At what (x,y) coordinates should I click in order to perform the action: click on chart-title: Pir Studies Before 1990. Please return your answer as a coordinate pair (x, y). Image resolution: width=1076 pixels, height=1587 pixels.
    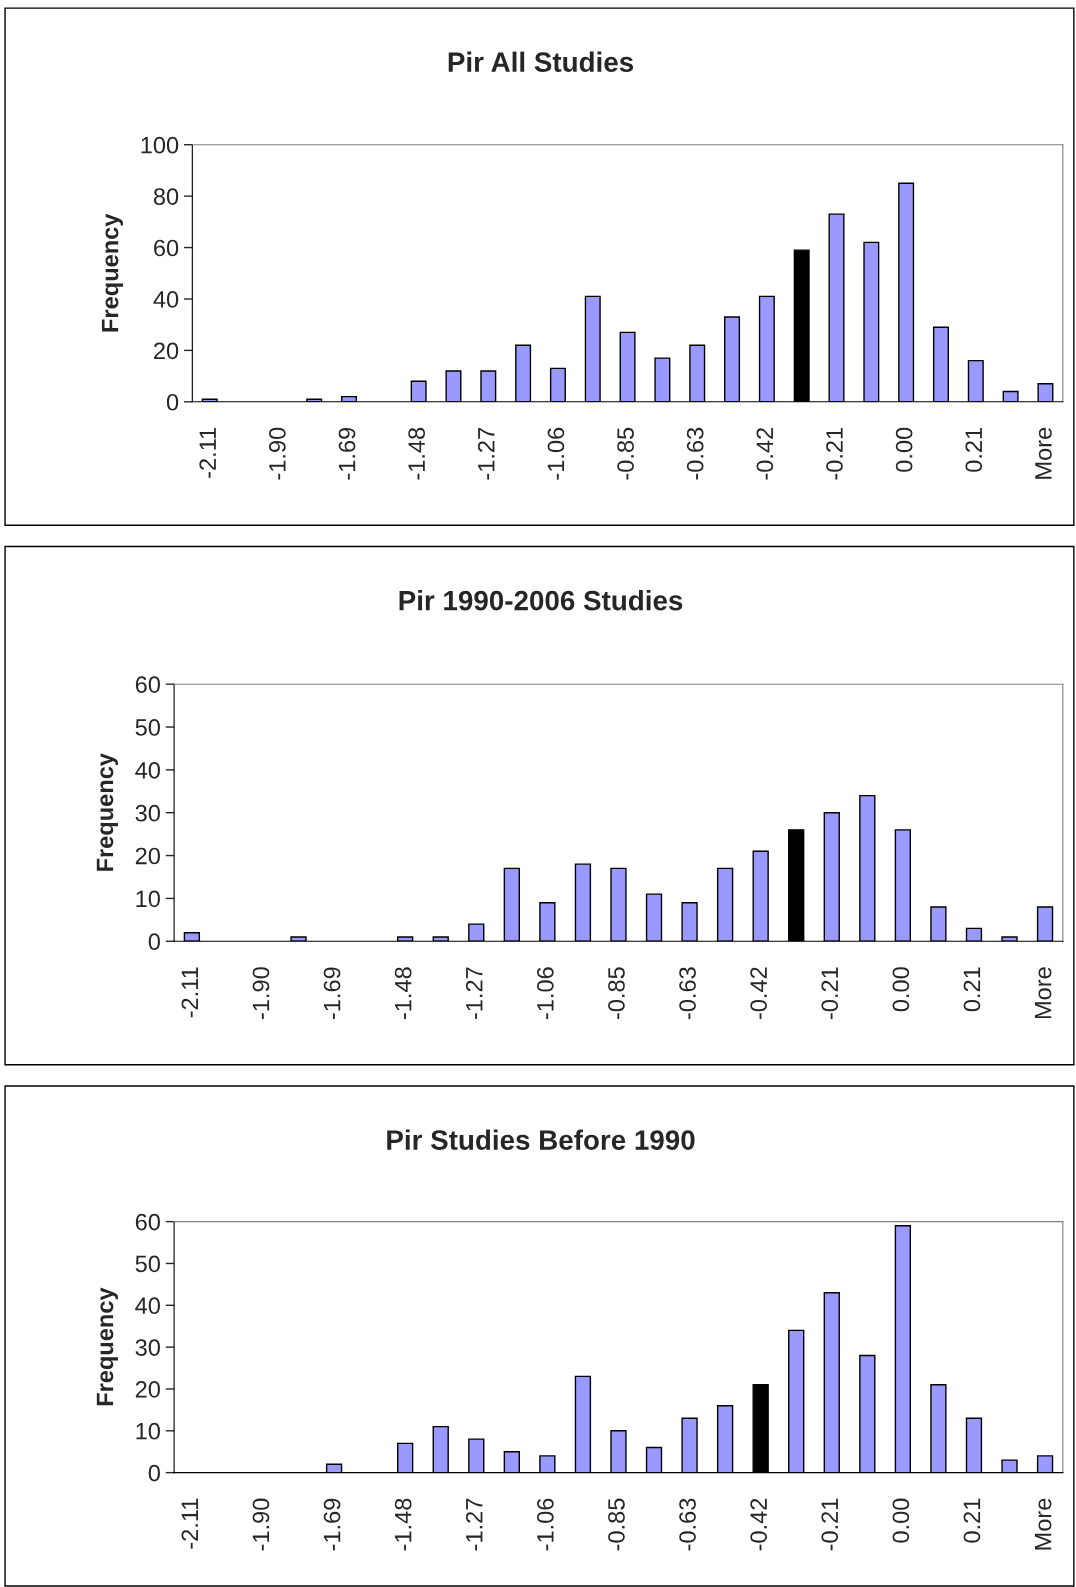
    Looking at the image, I should click on (541, 1139).